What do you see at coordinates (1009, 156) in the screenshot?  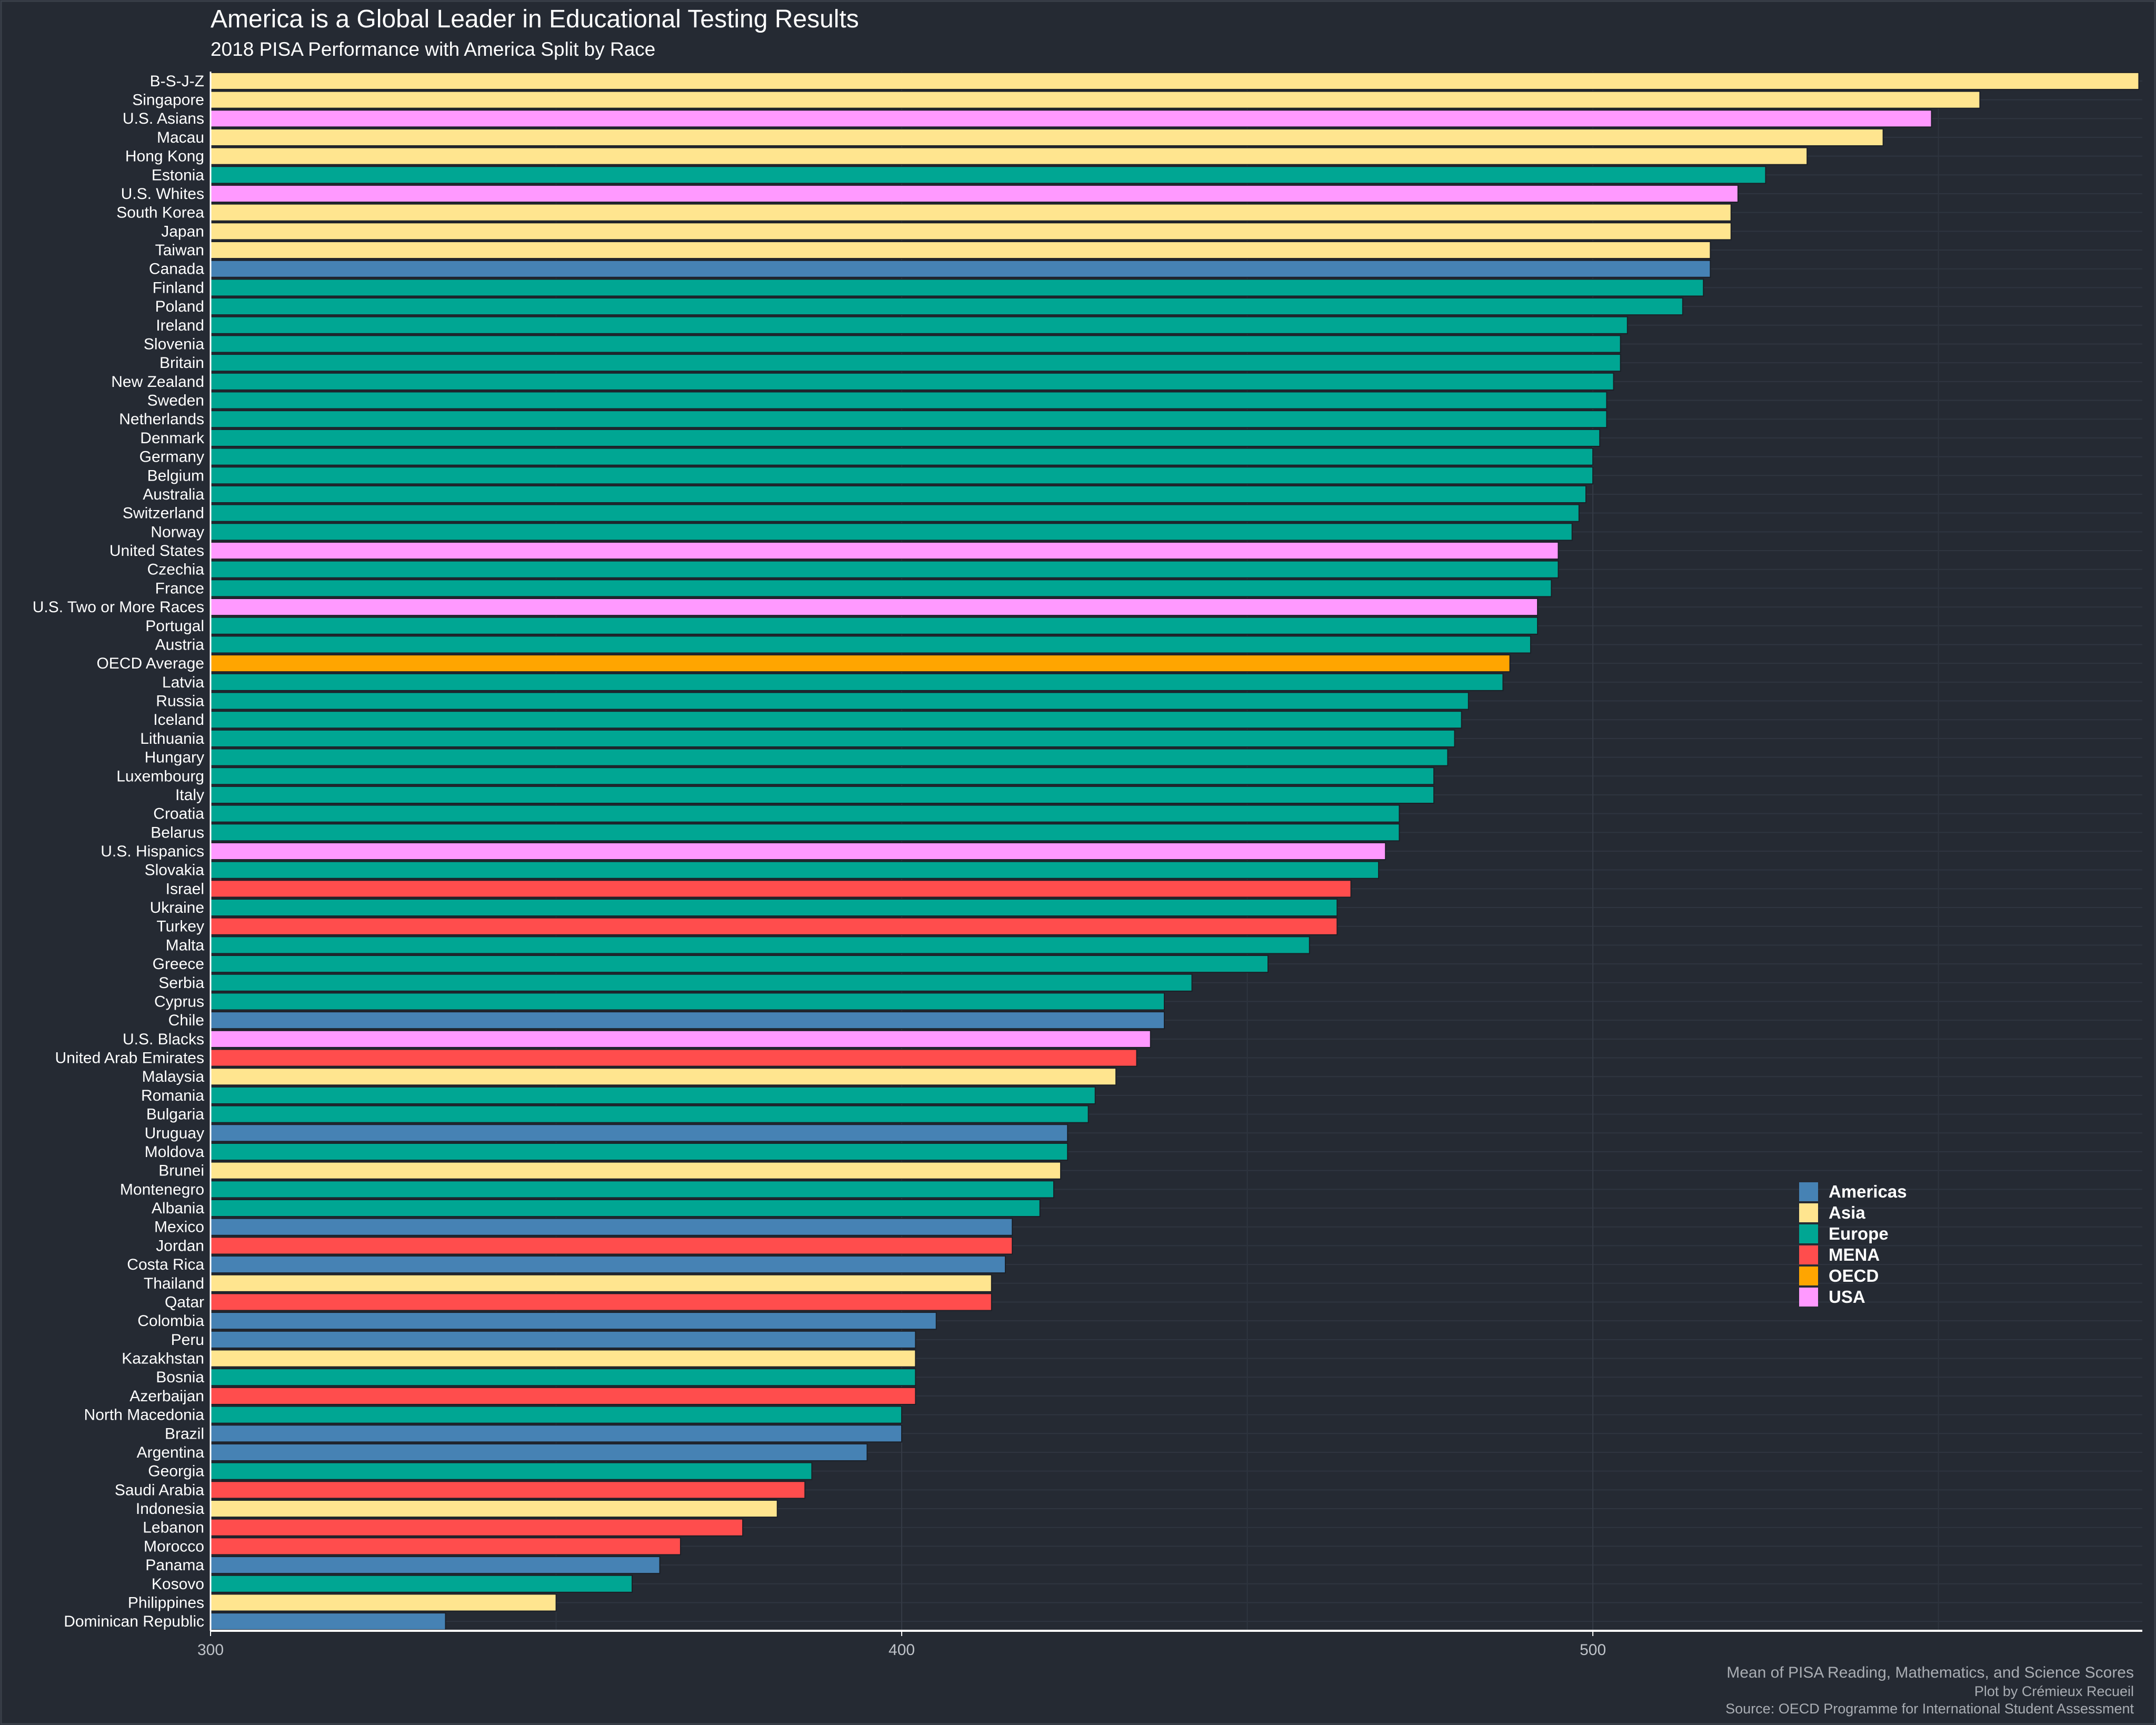 I see `bar-hong-kong` at bounding box center [1009, 156].